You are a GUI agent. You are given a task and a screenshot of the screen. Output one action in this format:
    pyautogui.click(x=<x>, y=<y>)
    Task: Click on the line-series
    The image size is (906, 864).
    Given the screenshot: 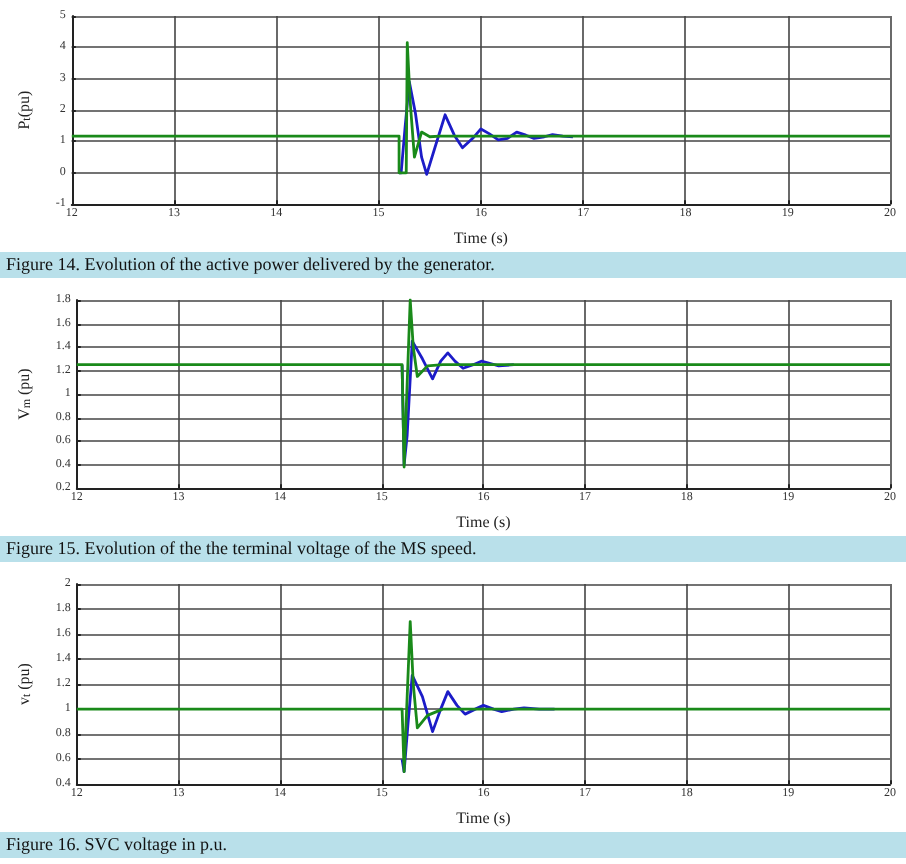 What is the action you would take?
    pyautogui.click(x=481, y=108)
    